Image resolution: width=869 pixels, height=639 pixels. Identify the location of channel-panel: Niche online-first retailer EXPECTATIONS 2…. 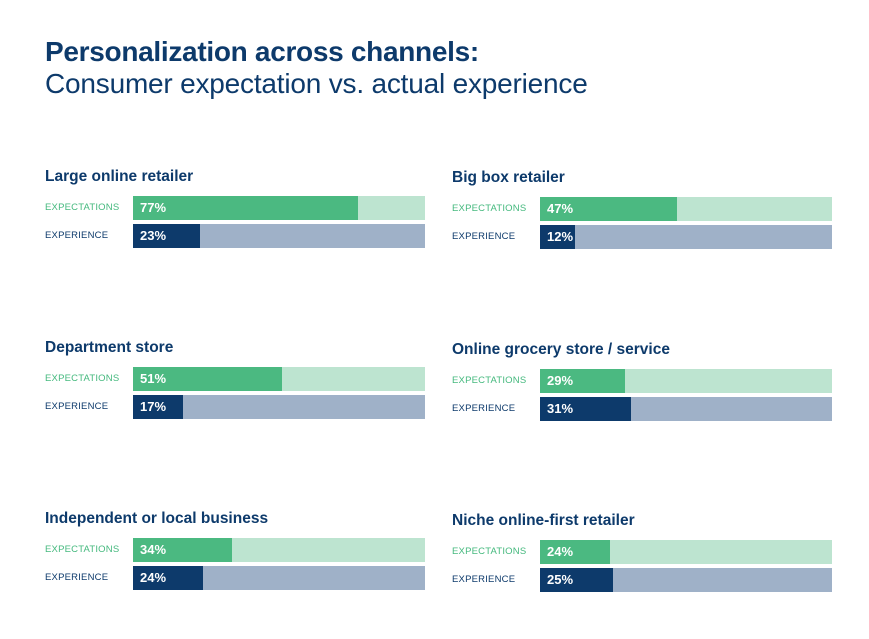
(645, 557).